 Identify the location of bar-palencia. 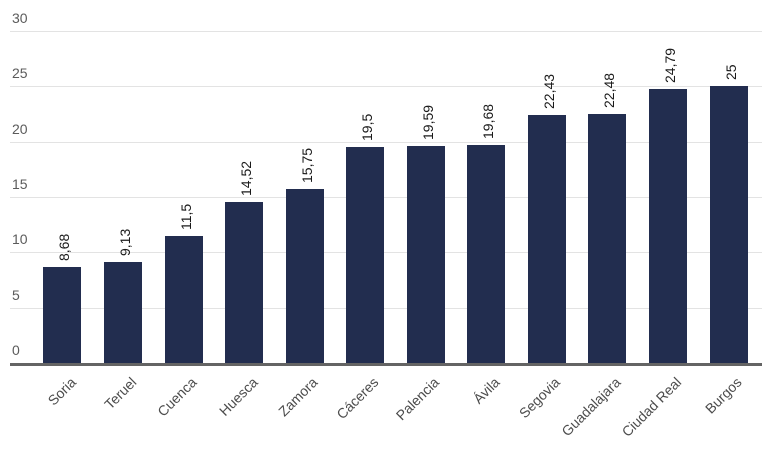
(425, 254).